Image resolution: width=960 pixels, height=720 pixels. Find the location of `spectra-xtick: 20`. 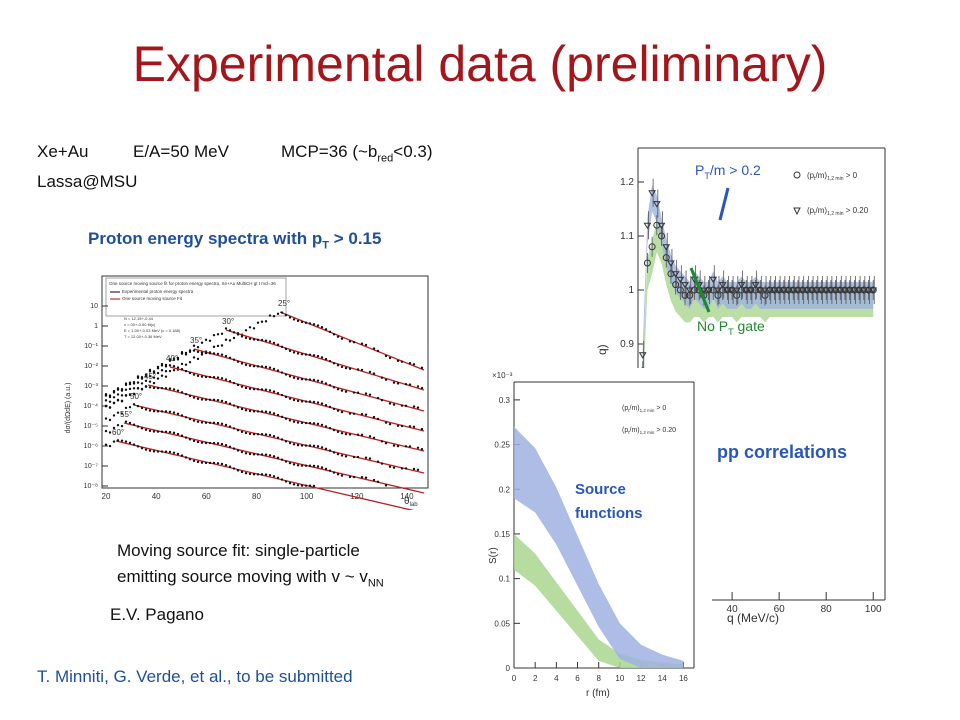

spectra-xtick: 20 is located at coordinates (106, 496).